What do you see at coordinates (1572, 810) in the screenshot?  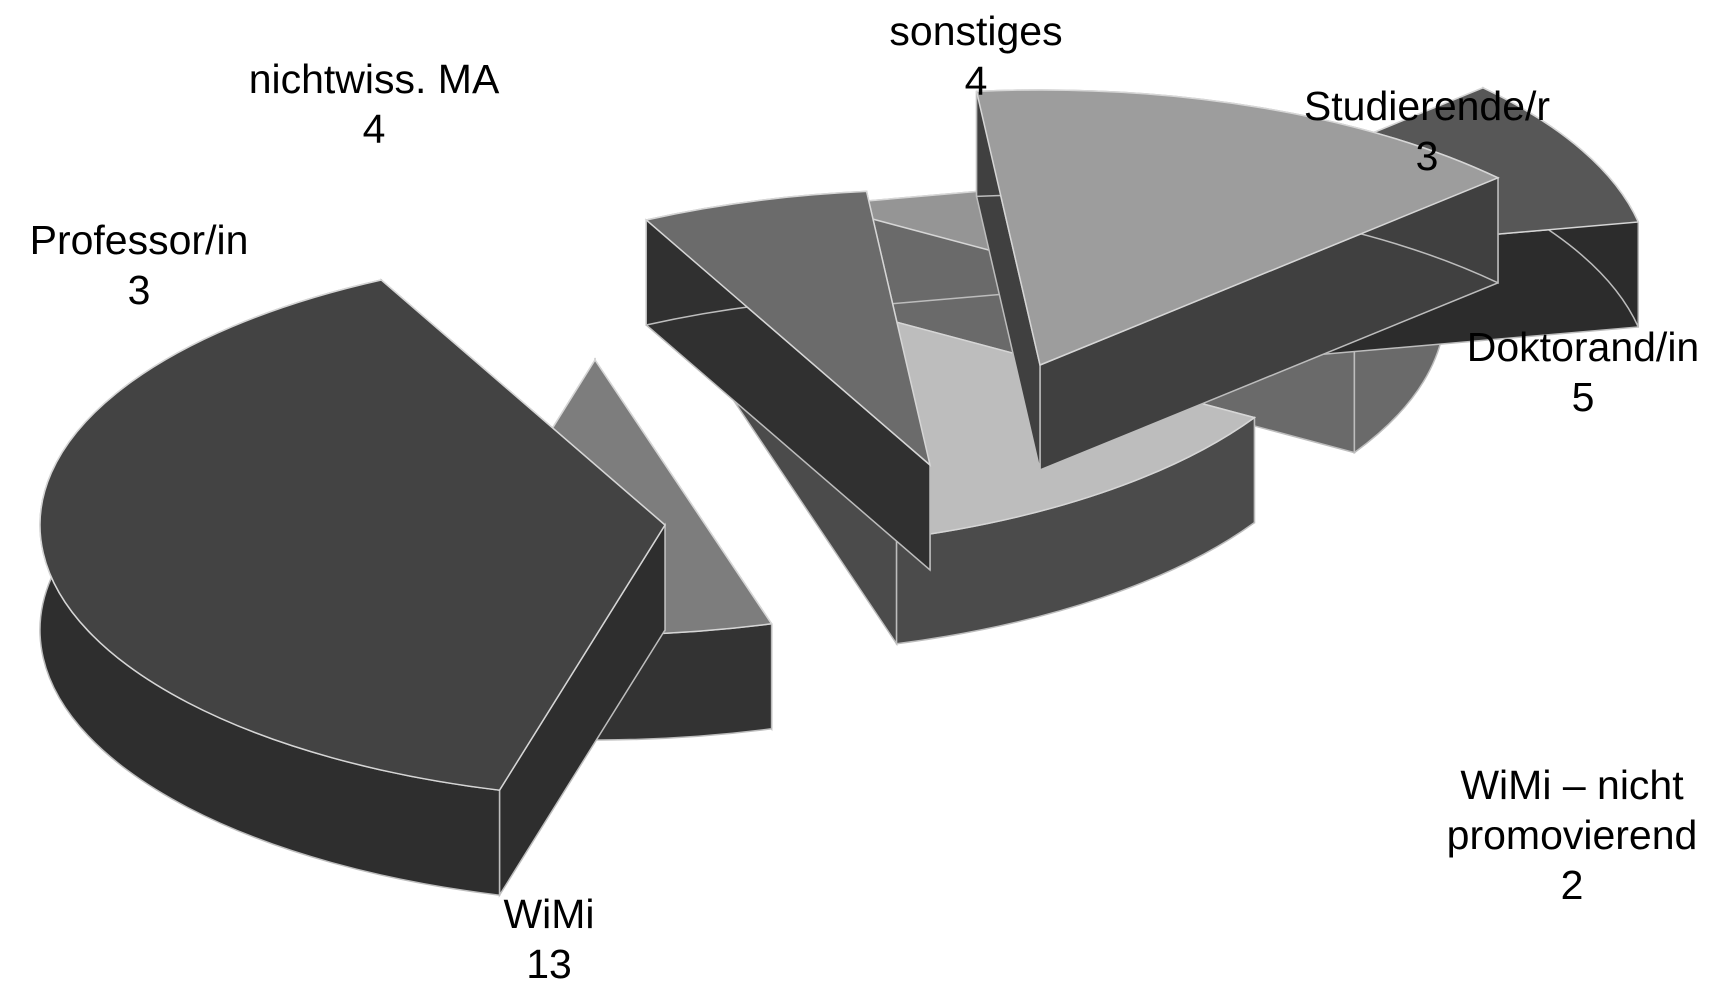 I see `label-wimi-nicht-name: WiMi – nicht promovierend` at bounding box center [1572, 810].